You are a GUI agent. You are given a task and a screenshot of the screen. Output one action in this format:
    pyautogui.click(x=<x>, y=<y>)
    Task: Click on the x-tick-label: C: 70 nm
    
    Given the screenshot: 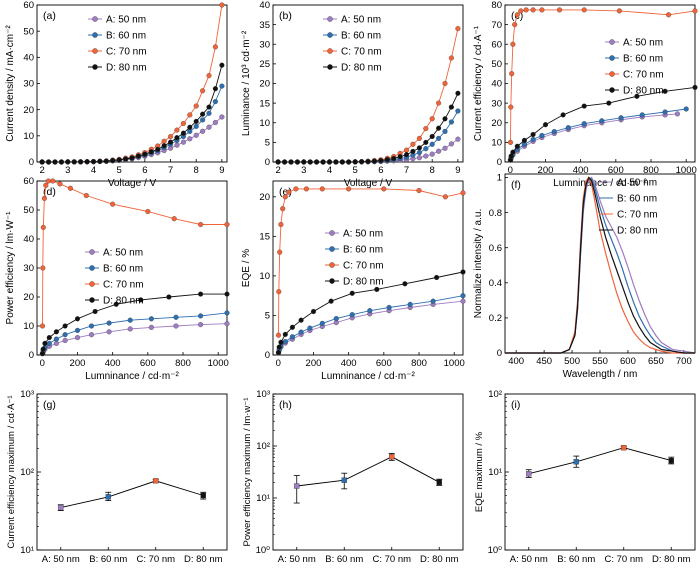 What is the action you would take?
    pyautogui.click(x=623, y=559)
    